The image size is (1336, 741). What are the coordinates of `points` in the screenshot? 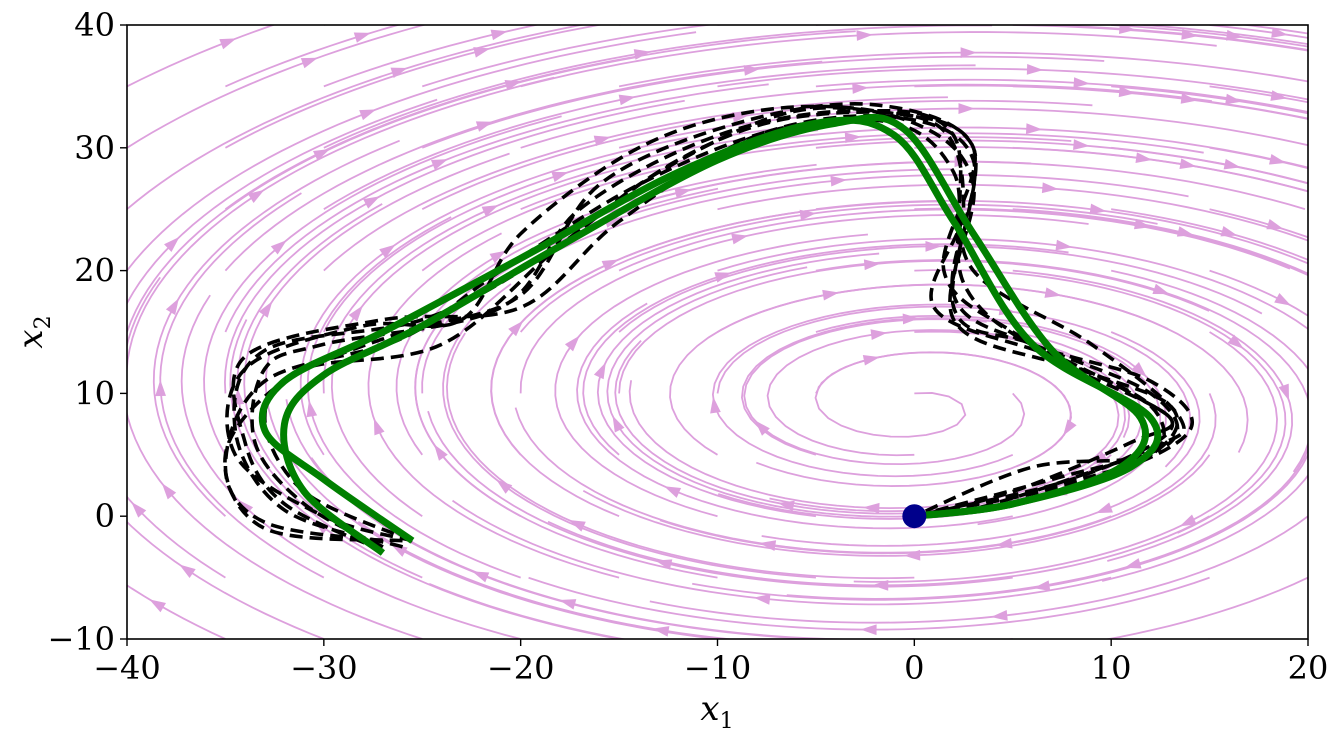 It's located at (914, 516).